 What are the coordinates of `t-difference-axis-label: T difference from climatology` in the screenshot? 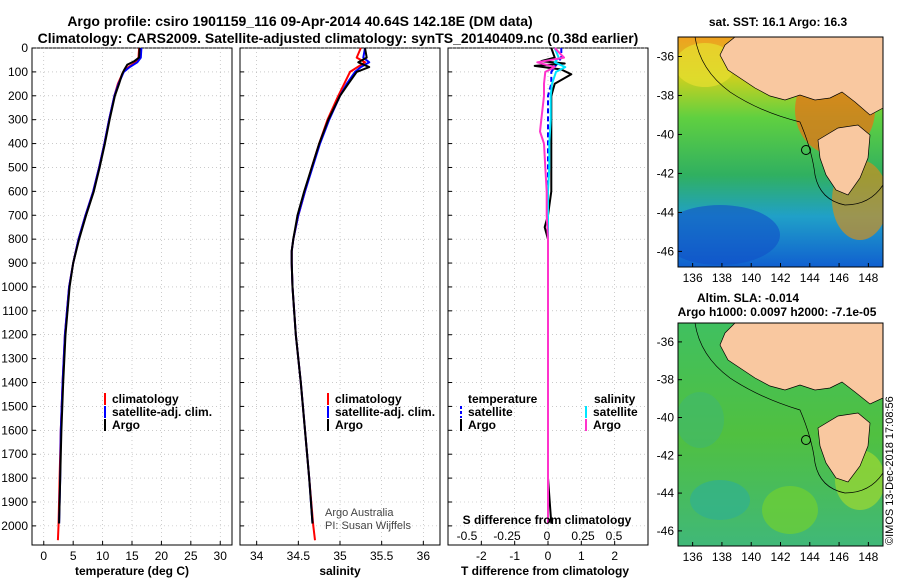 It's located at (545, 571).